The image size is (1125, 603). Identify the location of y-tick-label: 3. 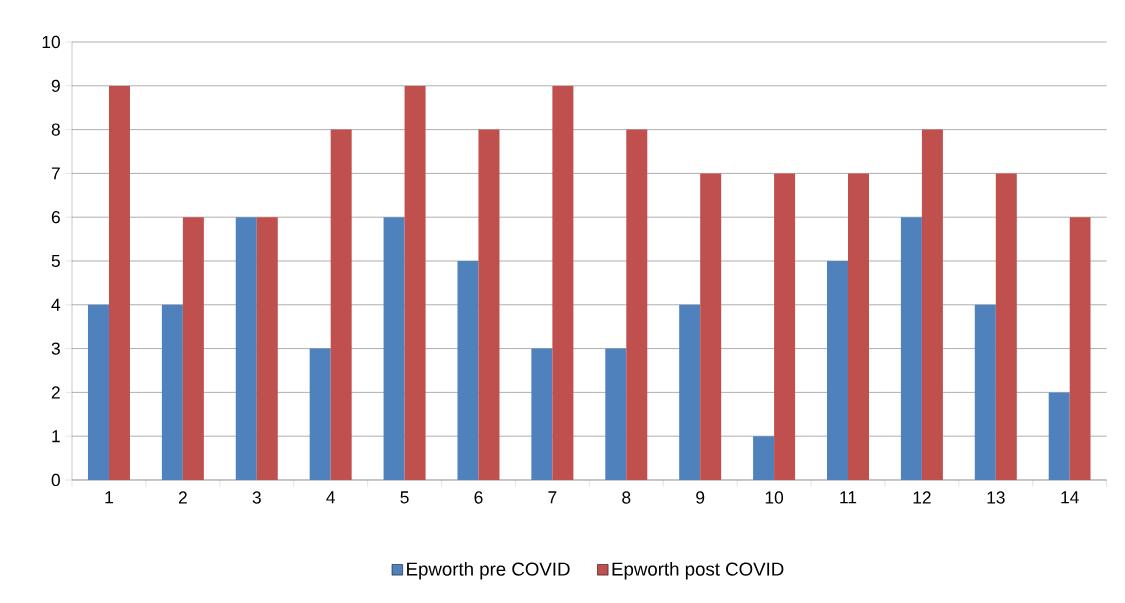
(55, 348).